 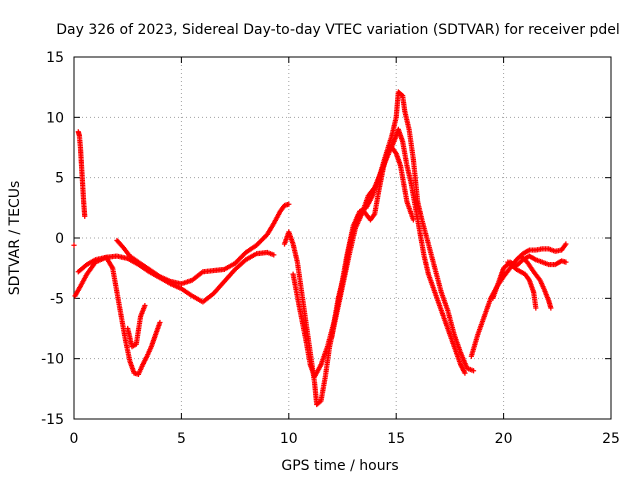 I want to click on x-tick-label: 0, so click(x=74, y=439).